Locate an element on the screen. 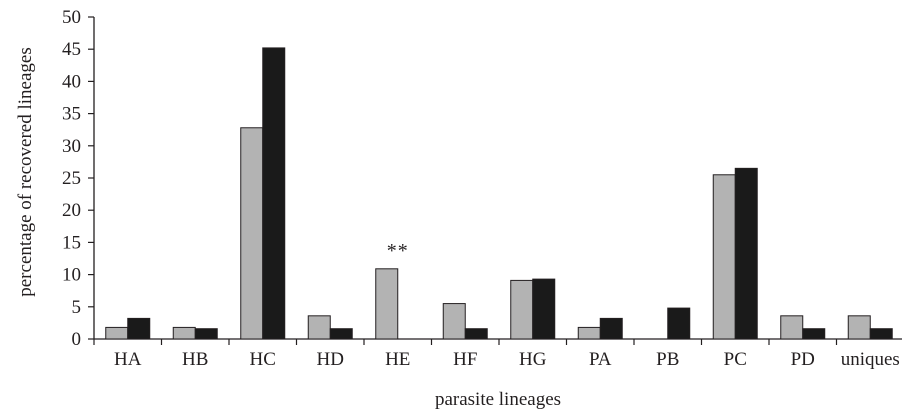 The height and width of the screenshot is (415, 902). y-tick-label: 10 is located at coordinates (71, 275).